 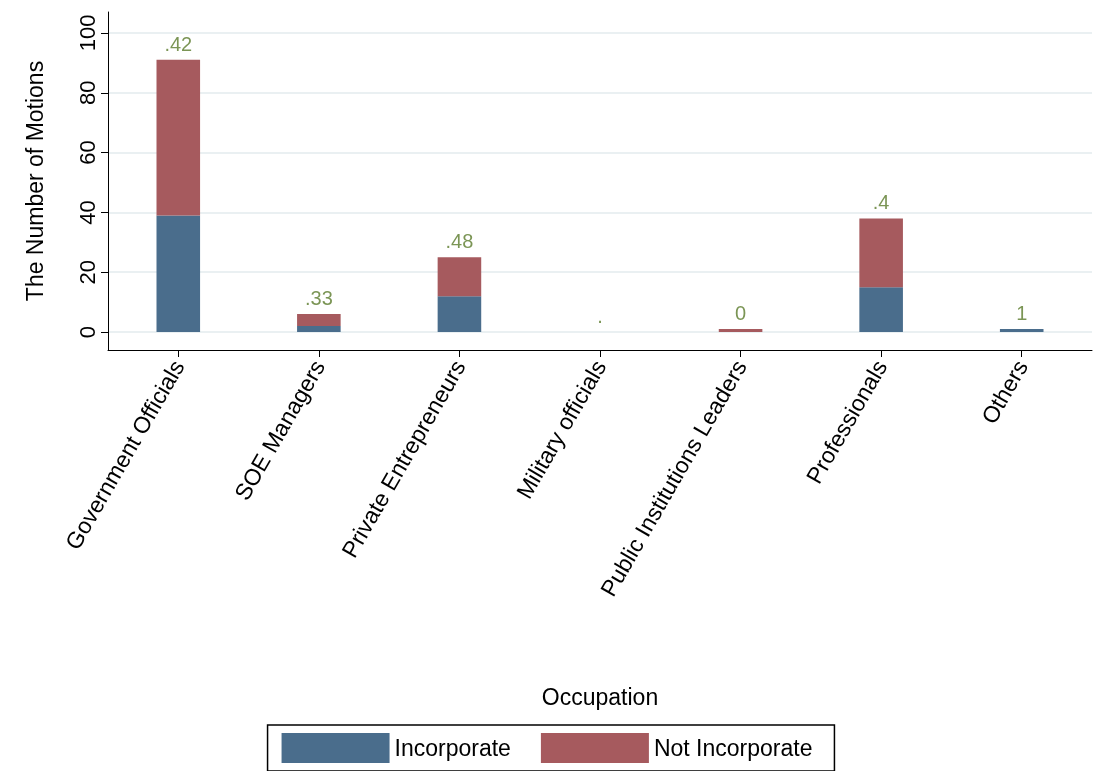 What do you see at coordinates (87, 33) in the screenshot?
I see `y-tick-label: 100` at bounding box center [87, 33].